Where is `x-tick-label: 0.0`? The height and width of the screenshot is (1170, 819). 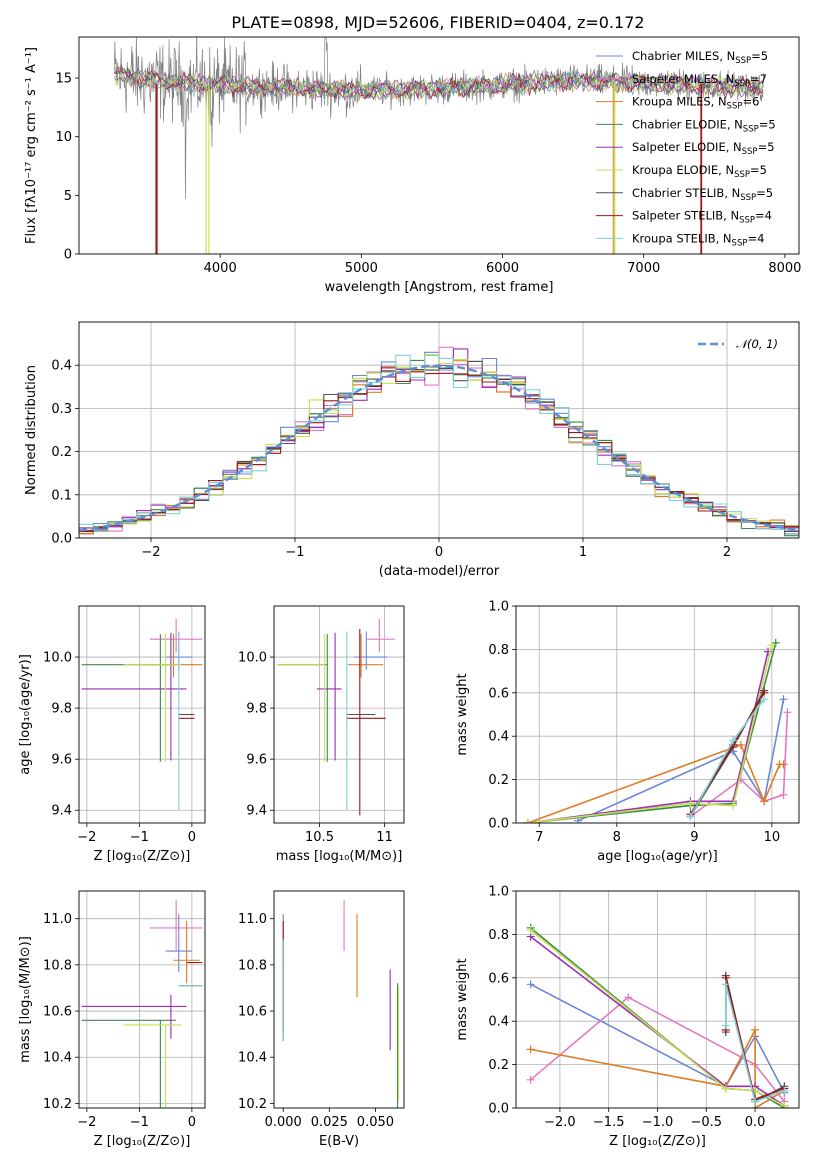
x-tick-label: 0.0 is located at coordinates (755, 1122).